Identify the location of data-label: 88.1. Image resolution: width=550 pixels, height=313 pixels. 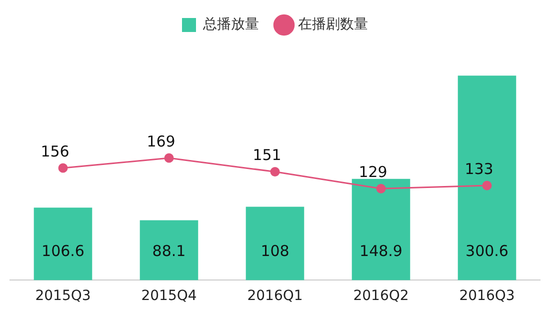
(169, 251).